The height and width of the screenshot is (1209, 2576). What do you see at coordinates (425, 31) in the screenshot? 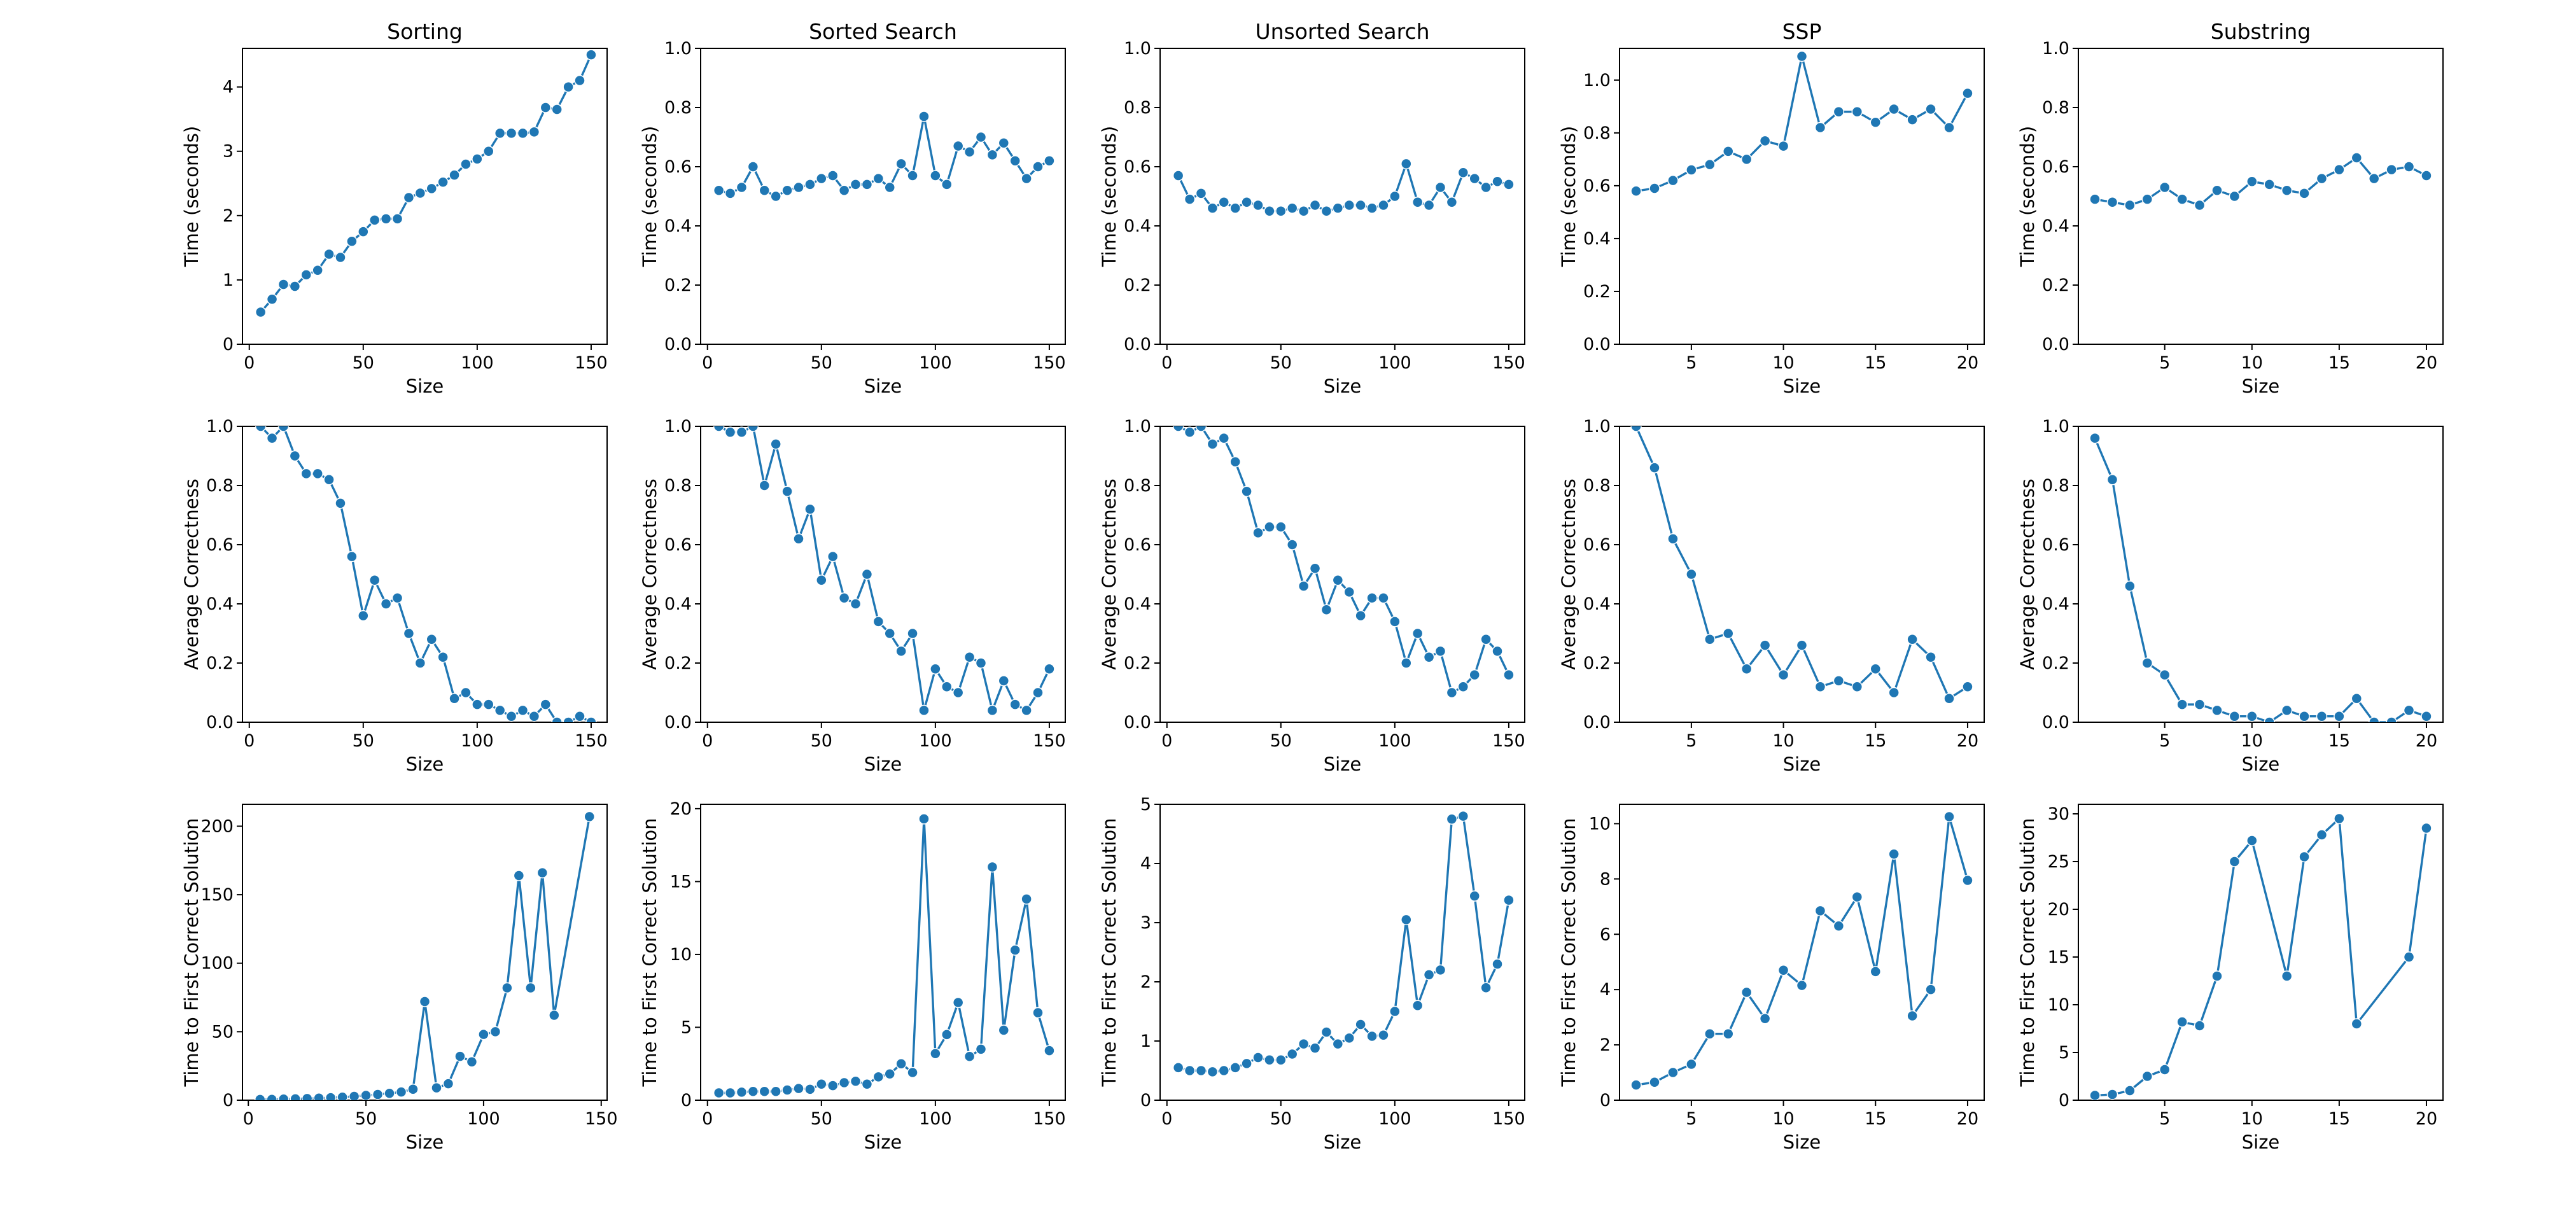
I see `subplot-title: Sorting` at bounding box center [425, 31].